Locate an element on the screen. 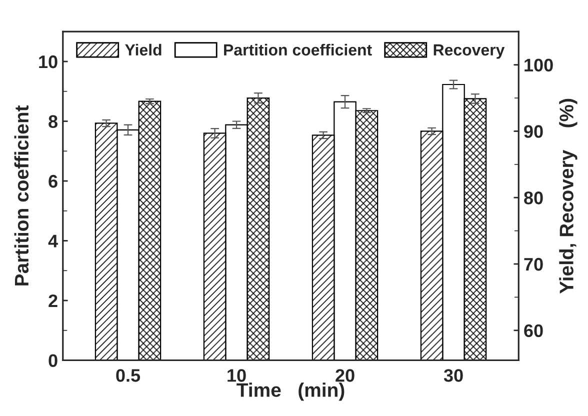  legend-label: Yield is located at coordinates (143, 50).